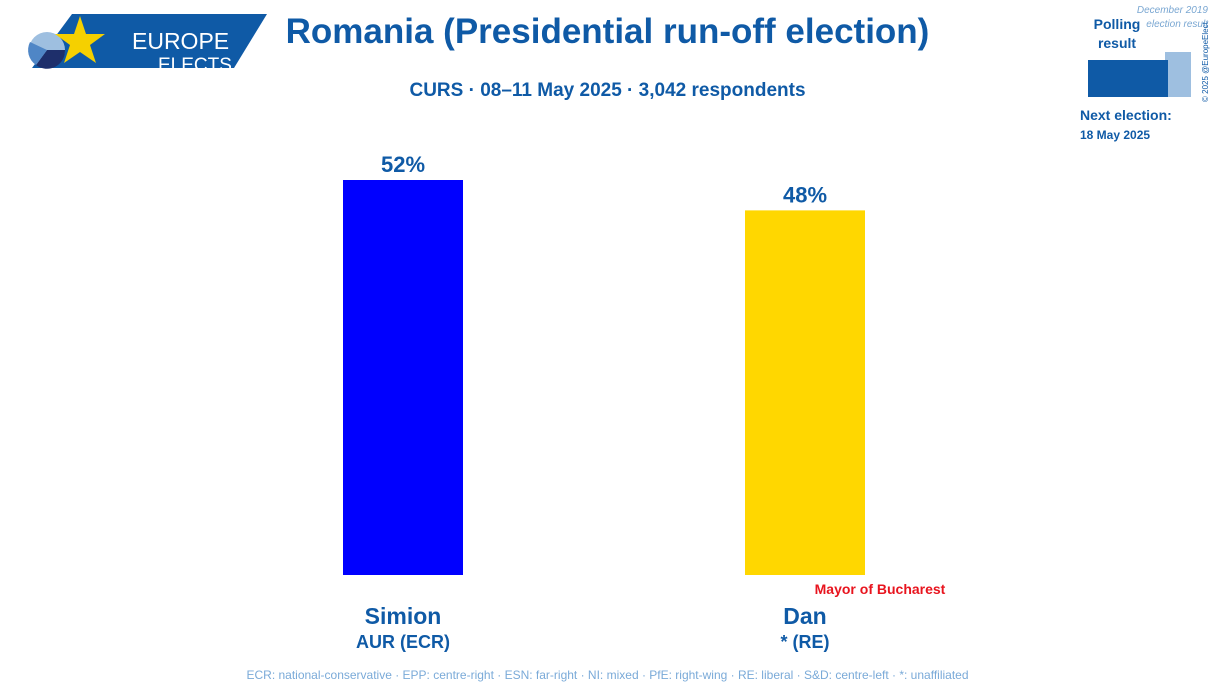 The height and width of the screenshot is (700, 1215). Describe the element at coordinates (805, 642) in the screenshot. I see `category-sublabel-dan: * (RE)` at that location.